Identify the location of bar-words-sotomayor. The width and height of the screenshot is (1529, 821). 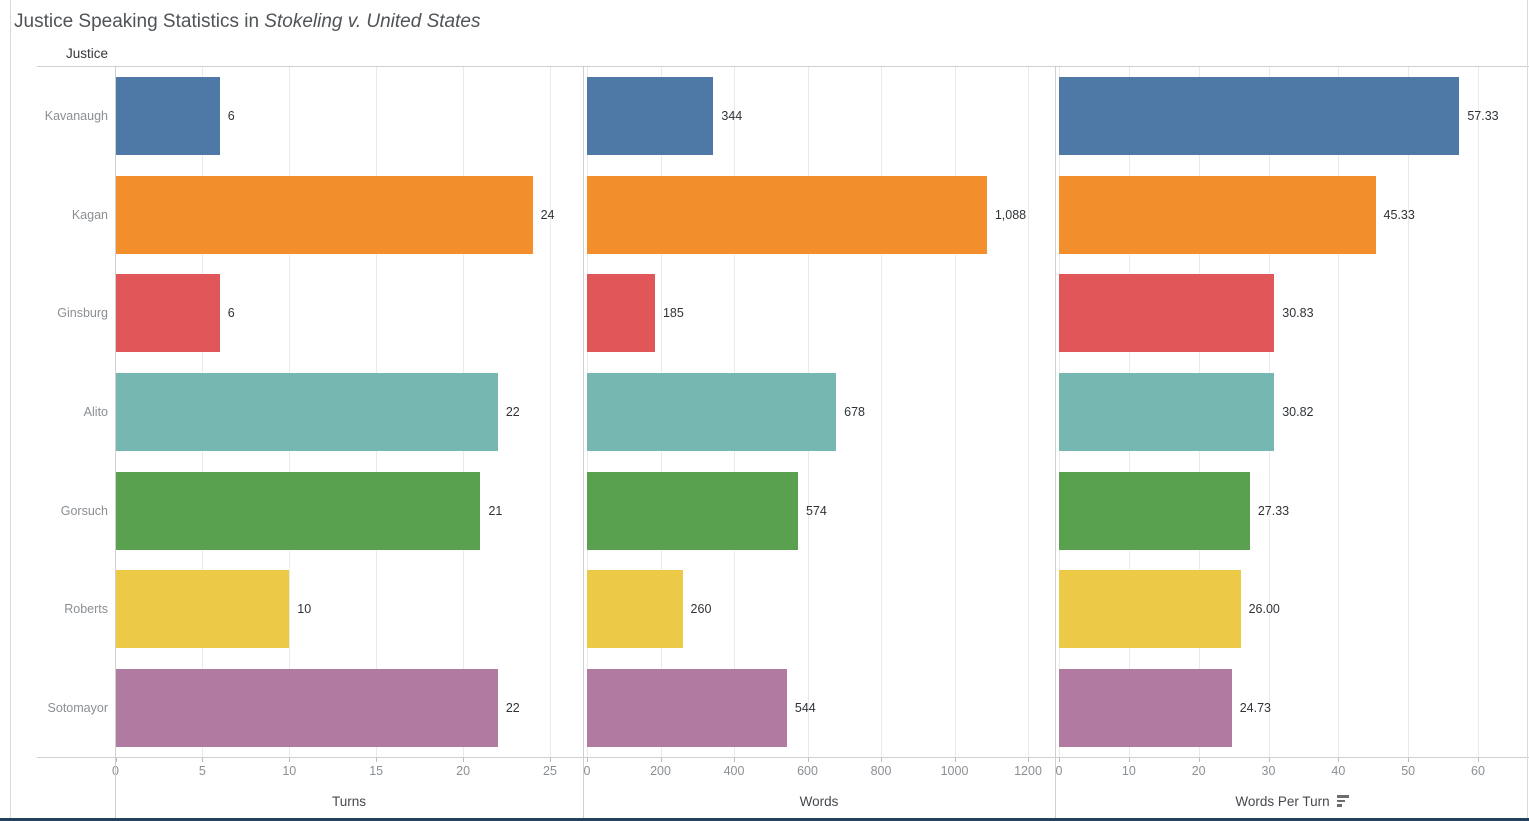
(687, 707).